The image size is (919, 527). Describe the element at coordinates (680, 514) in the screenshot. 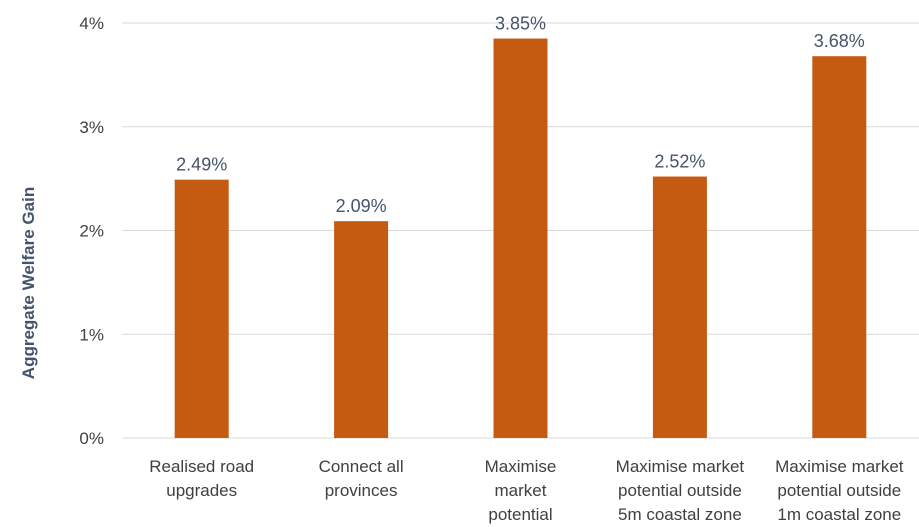

I see `x-category-label-line: 5m coastal zone` at that location.